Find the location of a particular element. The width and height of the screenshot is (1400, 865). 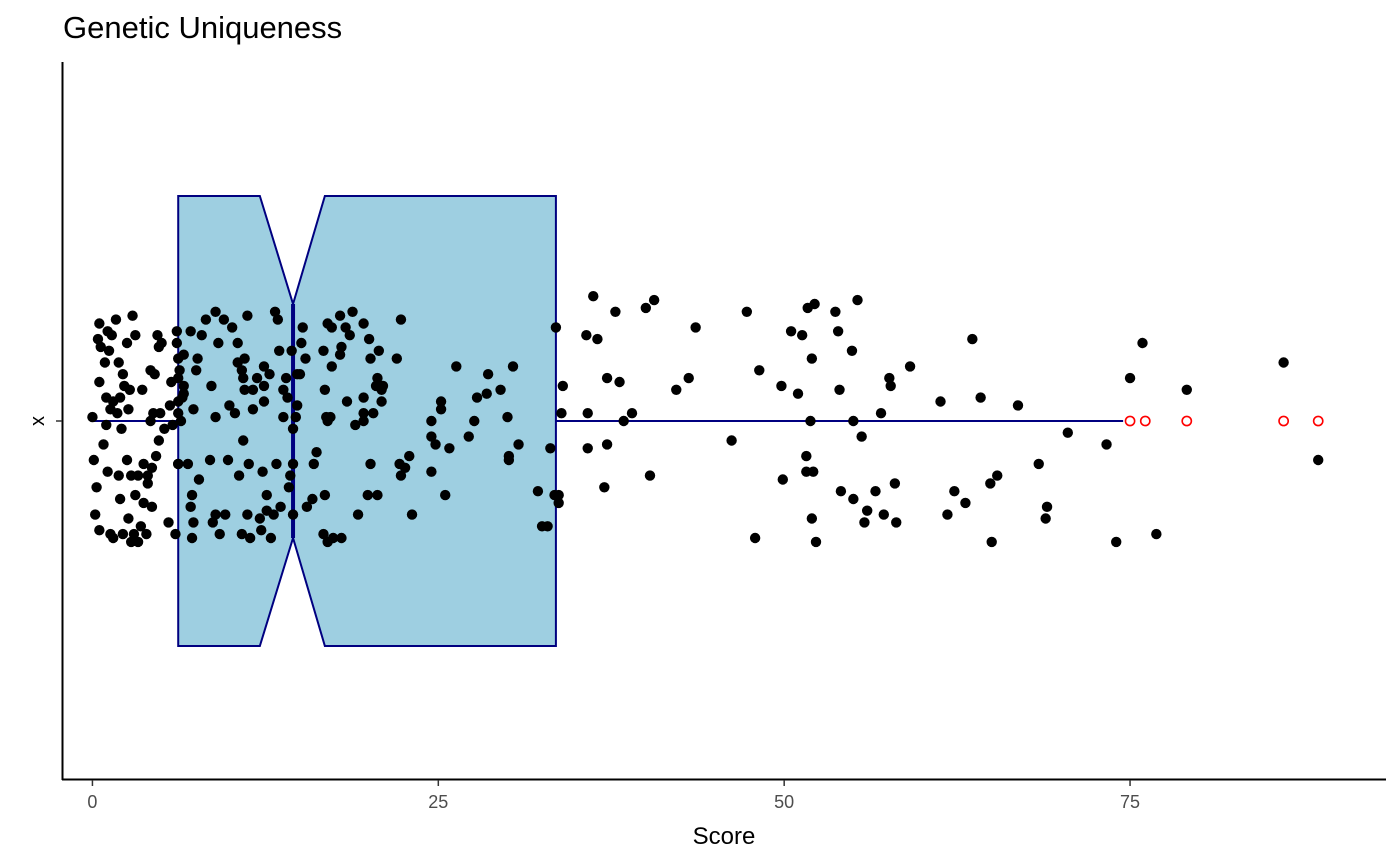

x-tick-label: 75 is located at coordinates (1130, 802).